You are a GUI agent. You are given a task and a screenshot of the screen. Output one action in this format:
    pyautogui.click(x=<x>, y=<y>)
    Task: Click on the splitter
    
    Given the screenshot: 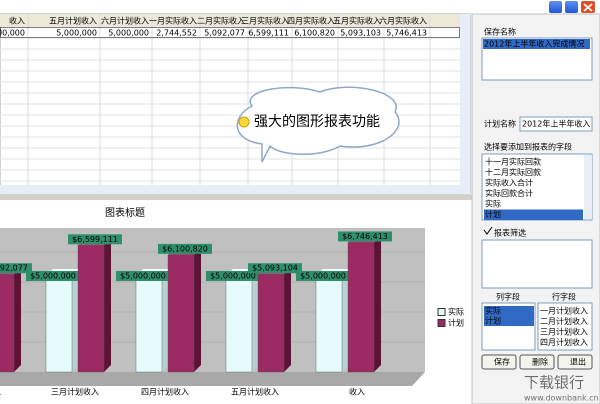 What is the action you would take?
    pyautogui.click(x=236, y=197)
    